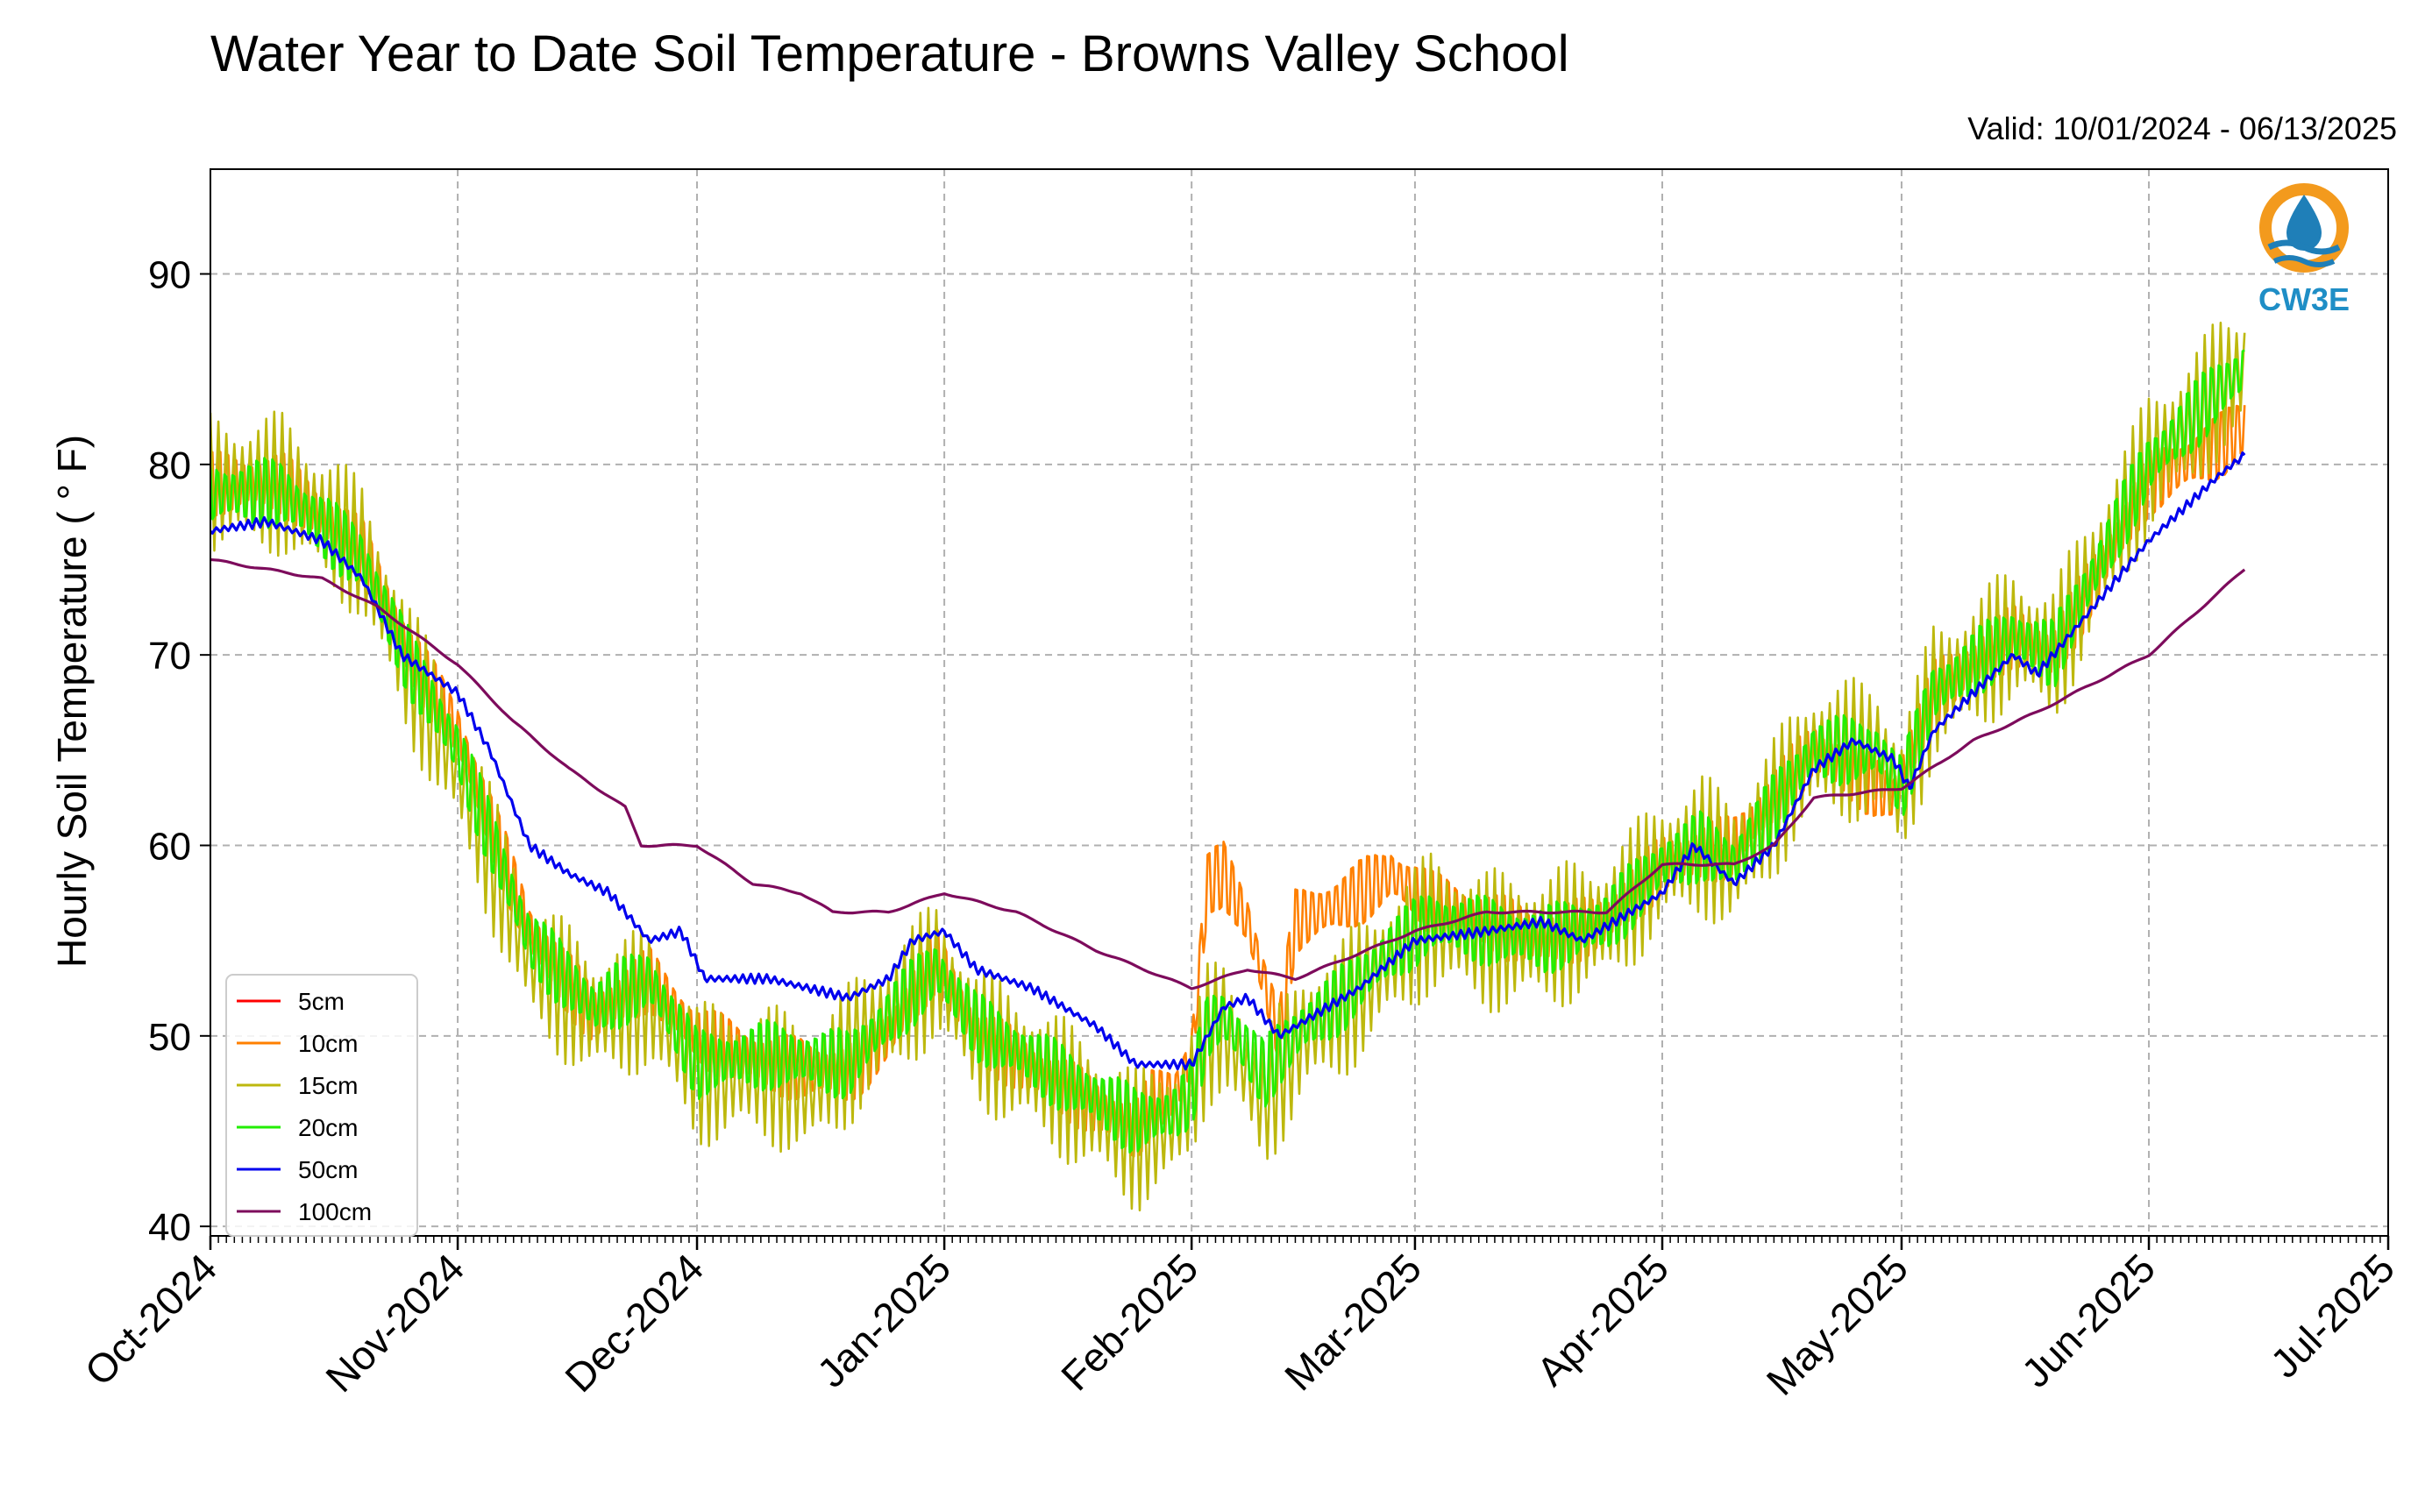  I want to click on y-axis-label: Hourly Soil Temperature ( ° F), so click(72, 701).